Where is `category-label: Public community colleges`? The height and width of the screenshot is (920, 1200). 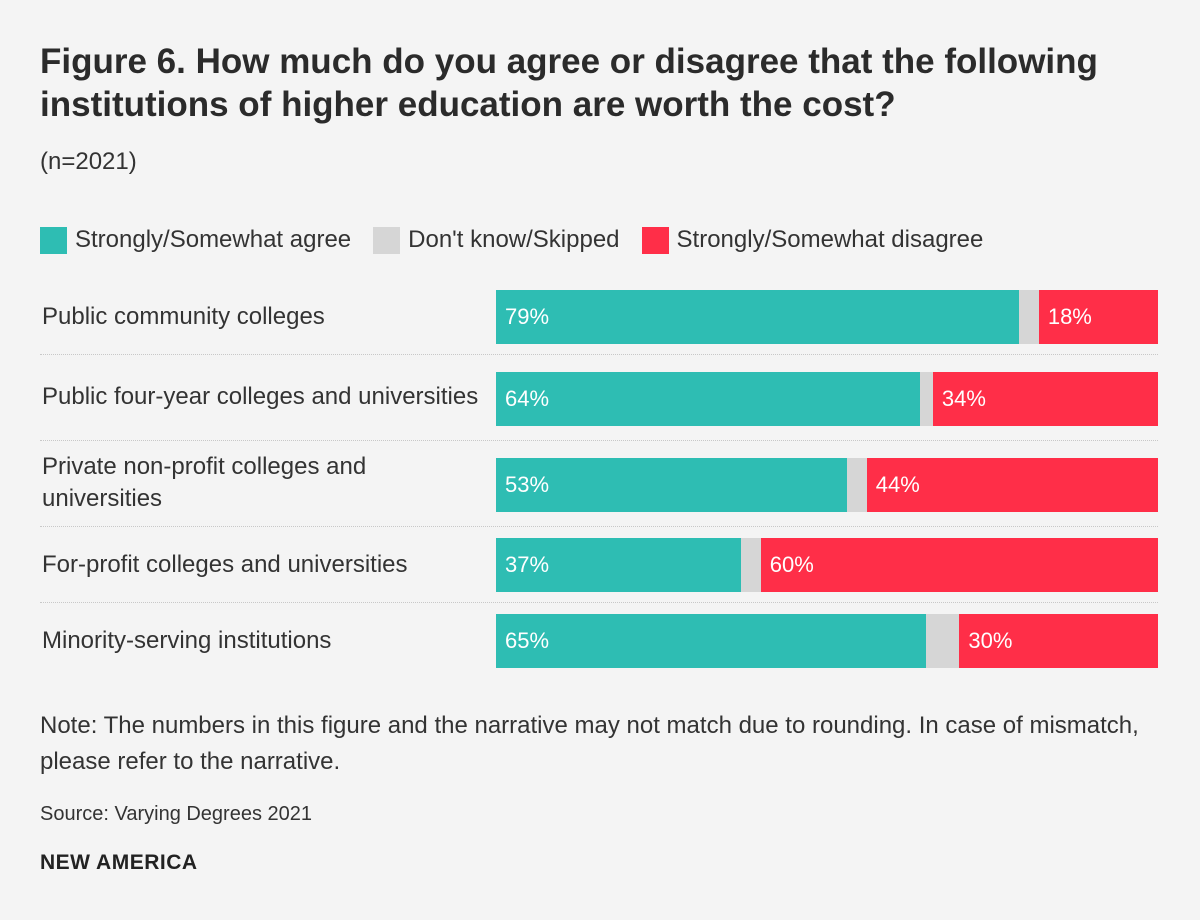 category-label: Public community colleges is located at coordinates (267, 317).